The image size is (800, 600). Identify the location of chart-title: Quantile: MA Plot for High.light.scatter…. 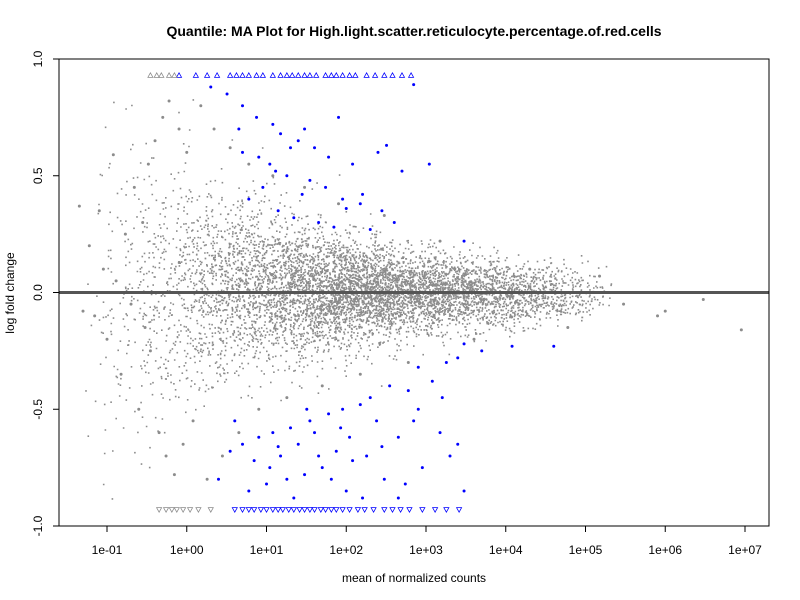
(413, 31).